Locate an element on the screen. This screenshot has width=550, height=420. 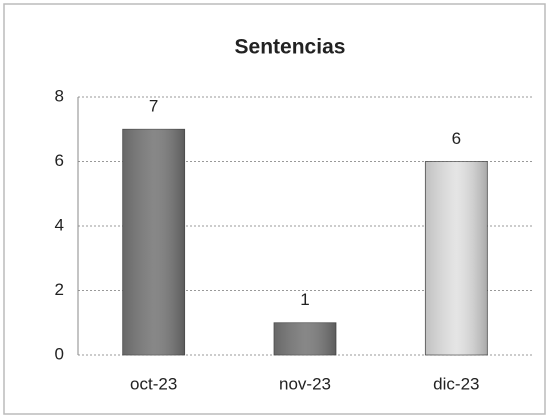
y-tick-label: 6 is located at coordinates (59, 160).